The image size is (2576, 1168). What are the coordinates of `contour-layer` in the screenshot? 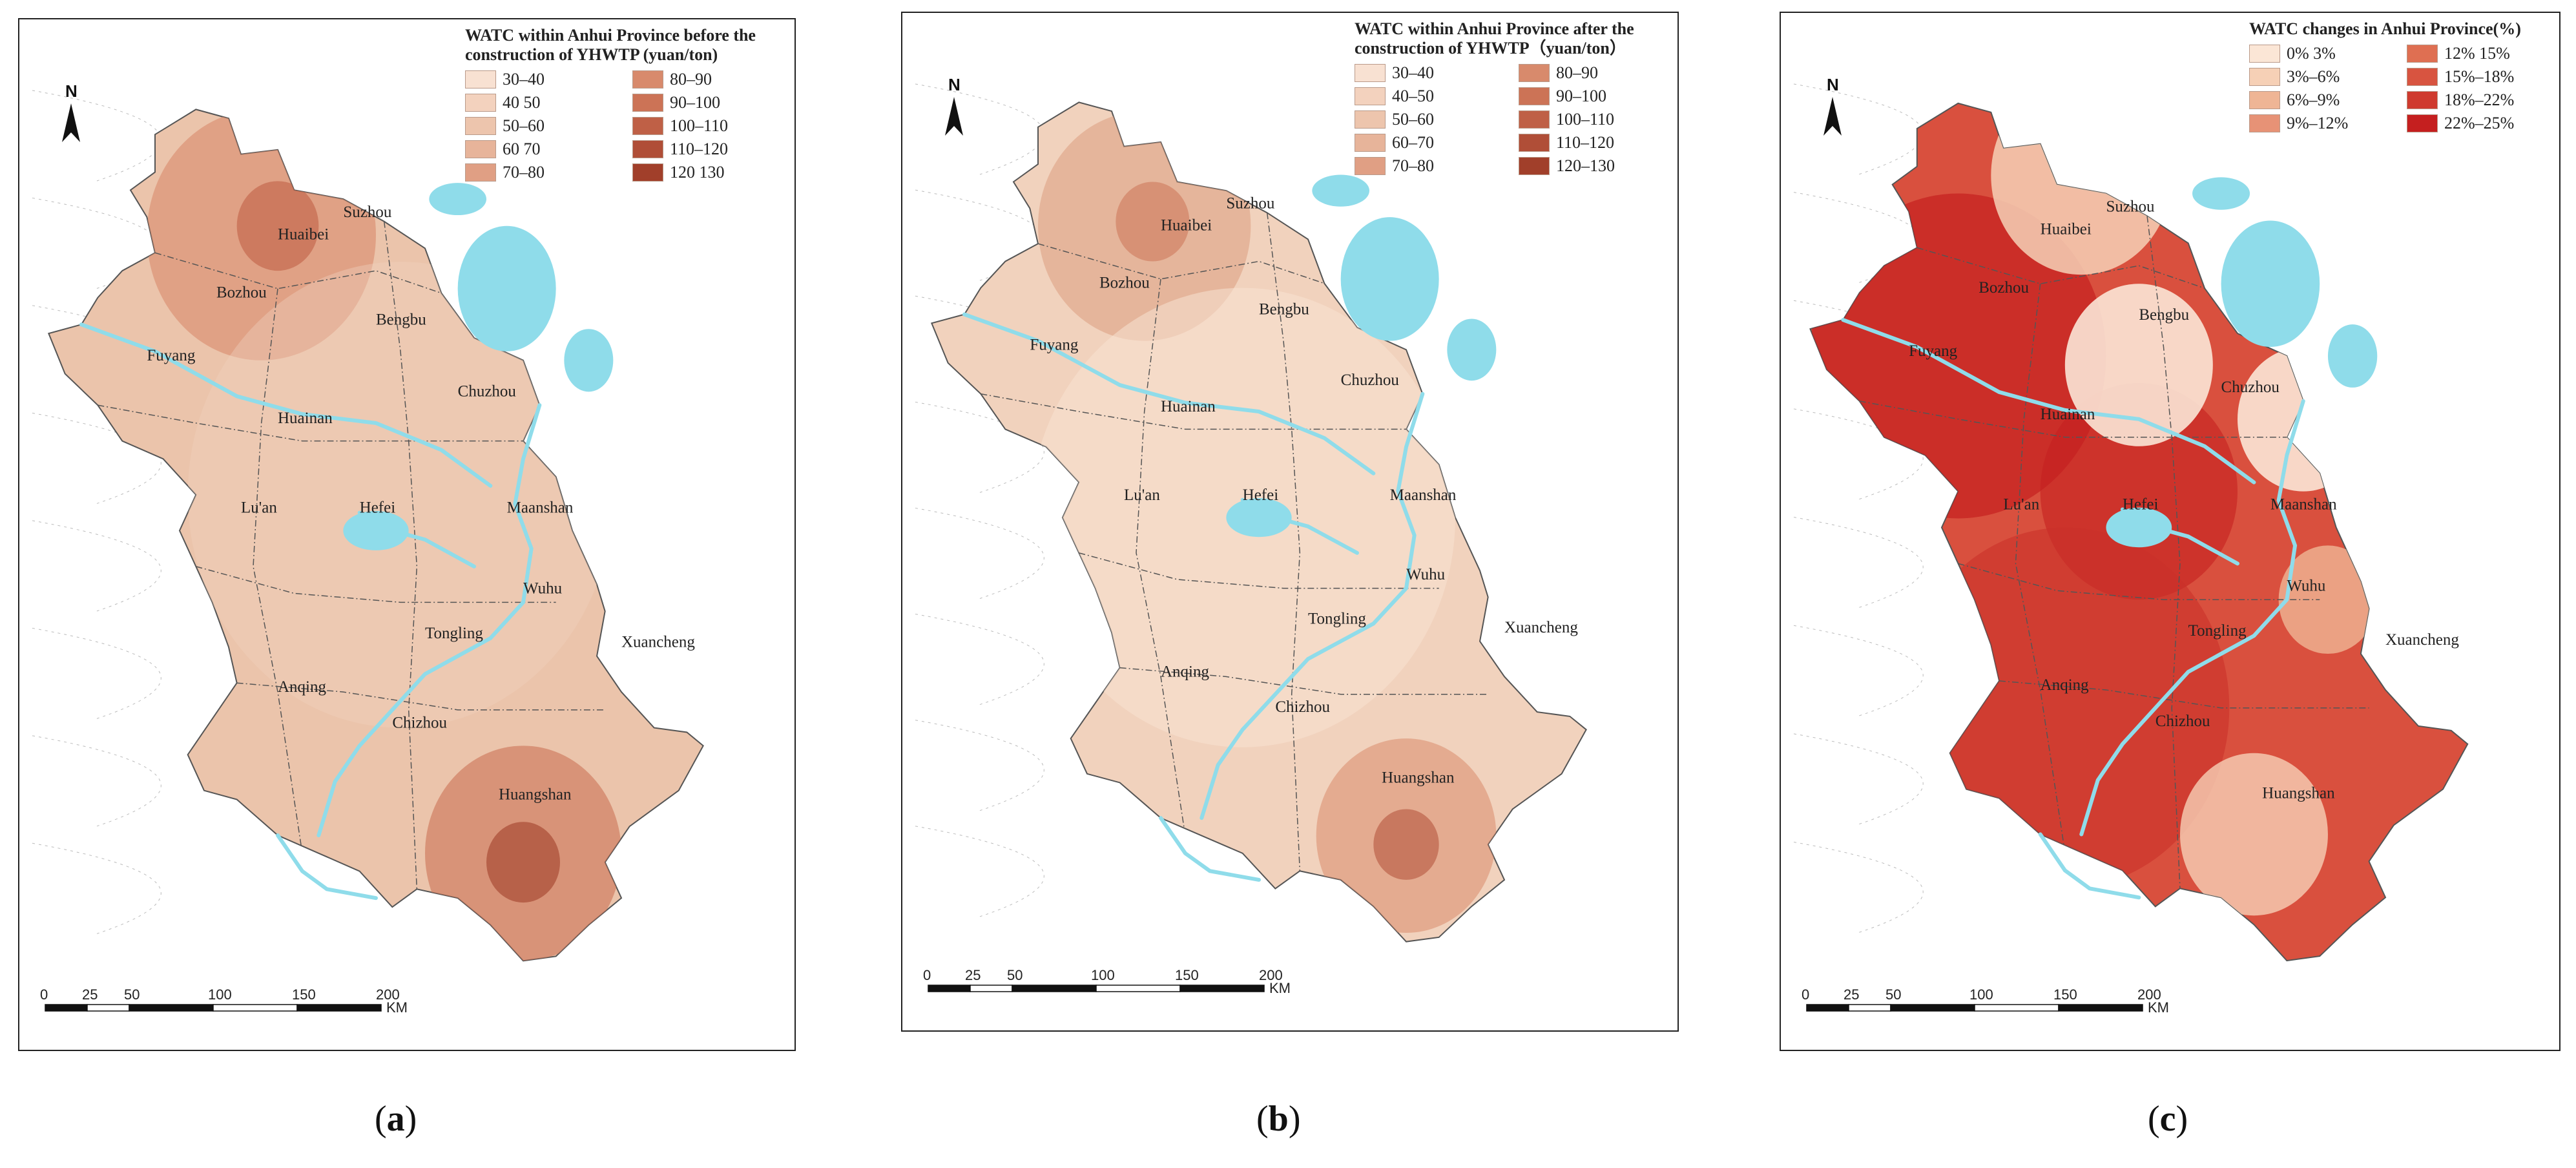 It's located at (359, 535).